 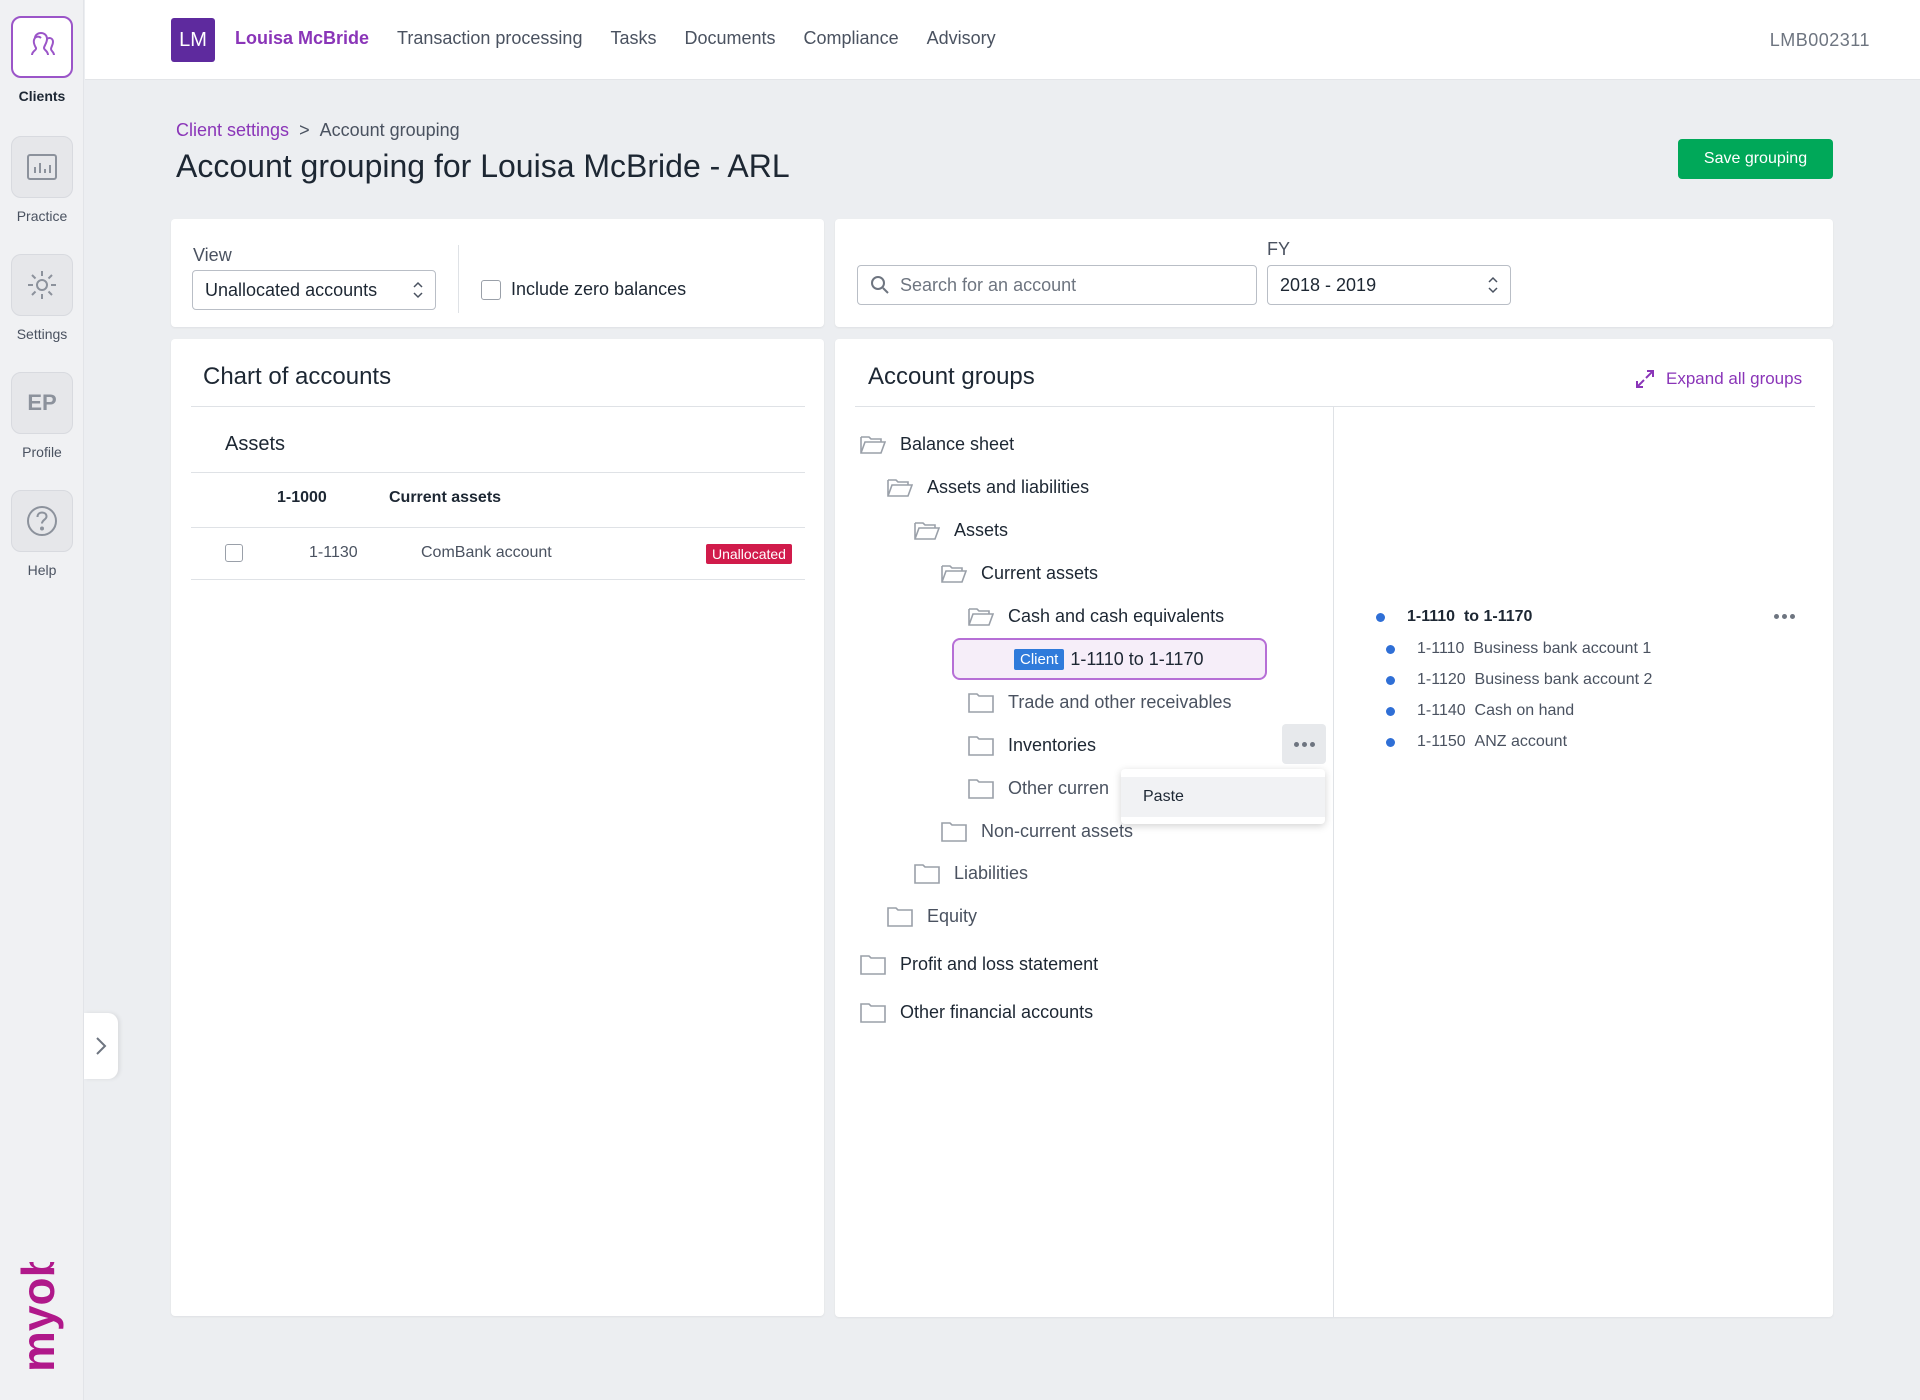 I want to click on tree-item-balance-sheet: Balance sheet, so click(x=937, y=444).